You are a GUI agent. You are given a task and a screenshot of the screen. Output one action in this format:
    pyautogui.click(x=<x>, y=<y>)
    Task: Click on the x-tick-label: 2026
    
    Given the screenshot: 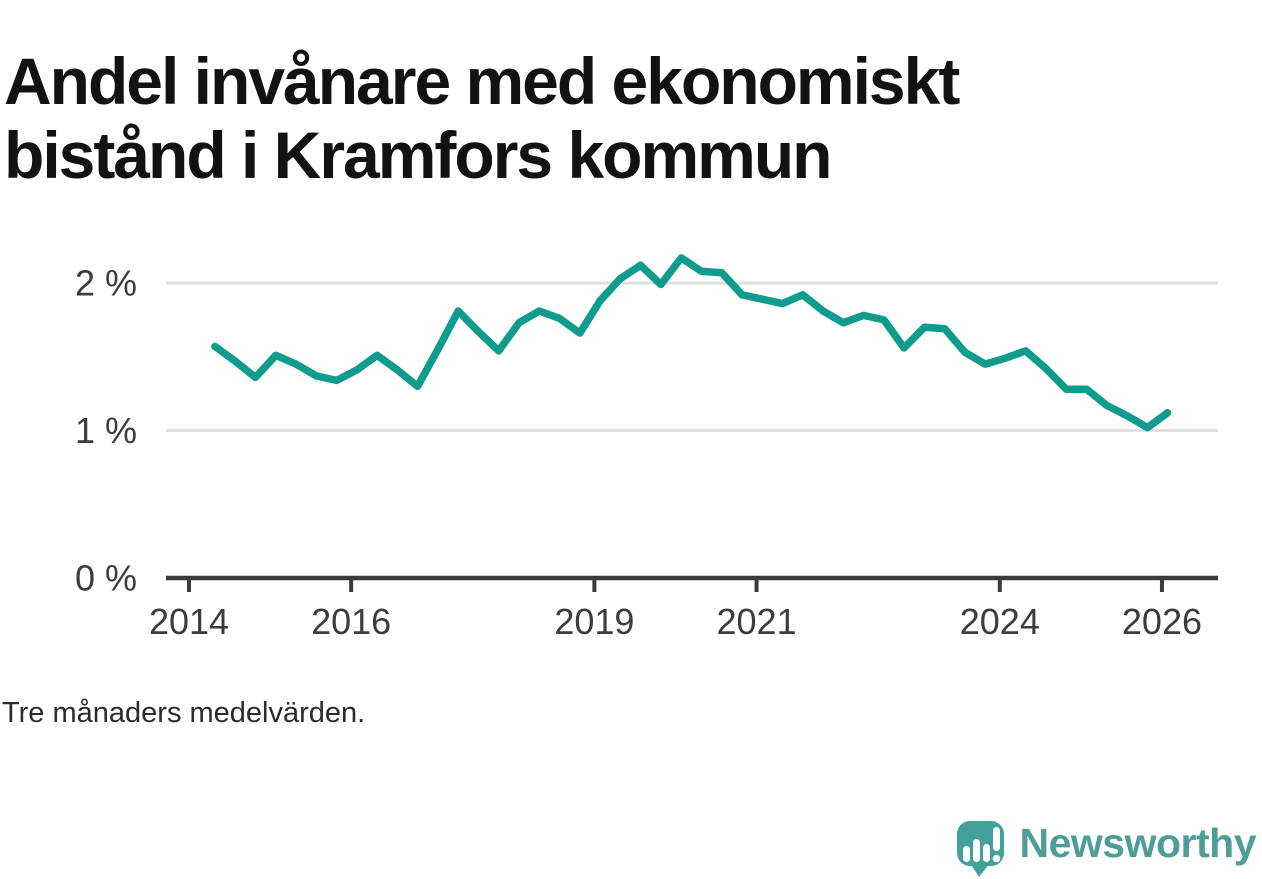 What is the action you would take?
    pyautogui.click(x=1162, y=621)
    